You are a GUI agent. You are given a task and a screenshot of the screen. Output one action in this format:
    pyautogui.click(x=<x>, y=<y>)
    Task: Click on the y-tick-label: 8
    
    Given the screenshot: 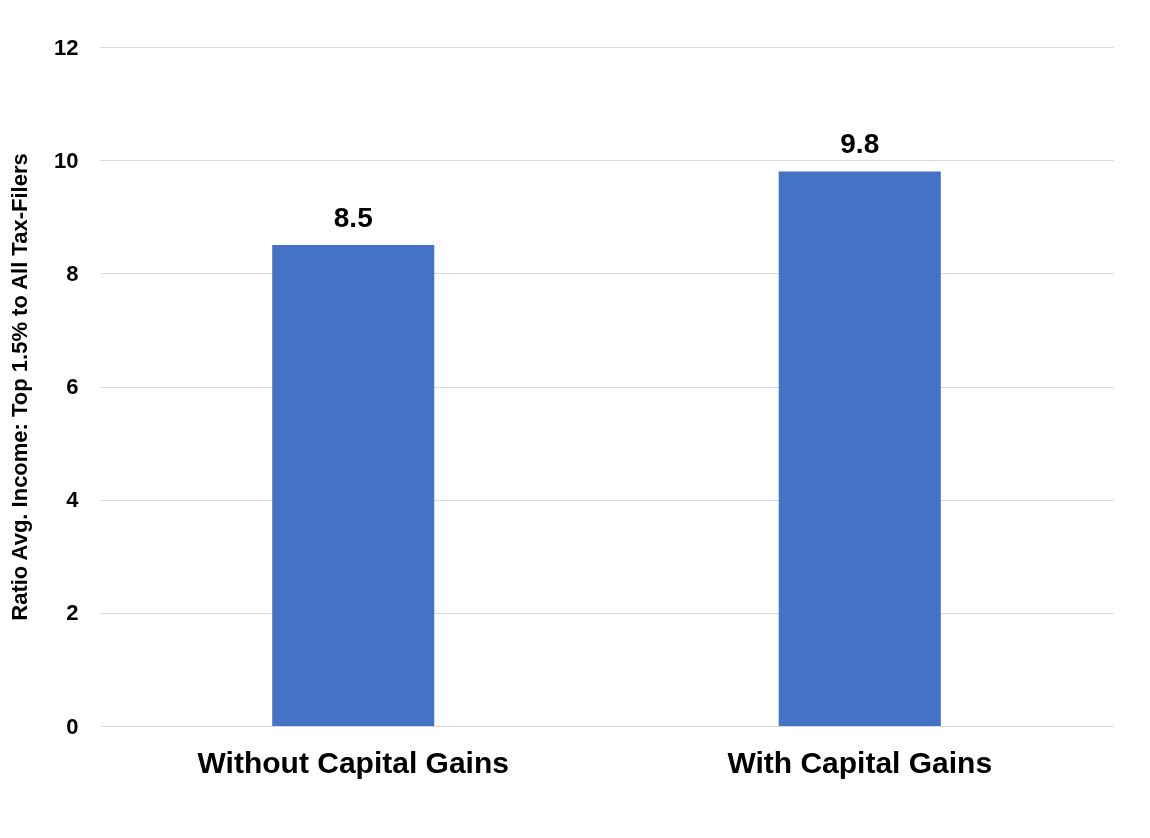 What is the action you would take?
    pyautogui.click(x=72, y=273)
    